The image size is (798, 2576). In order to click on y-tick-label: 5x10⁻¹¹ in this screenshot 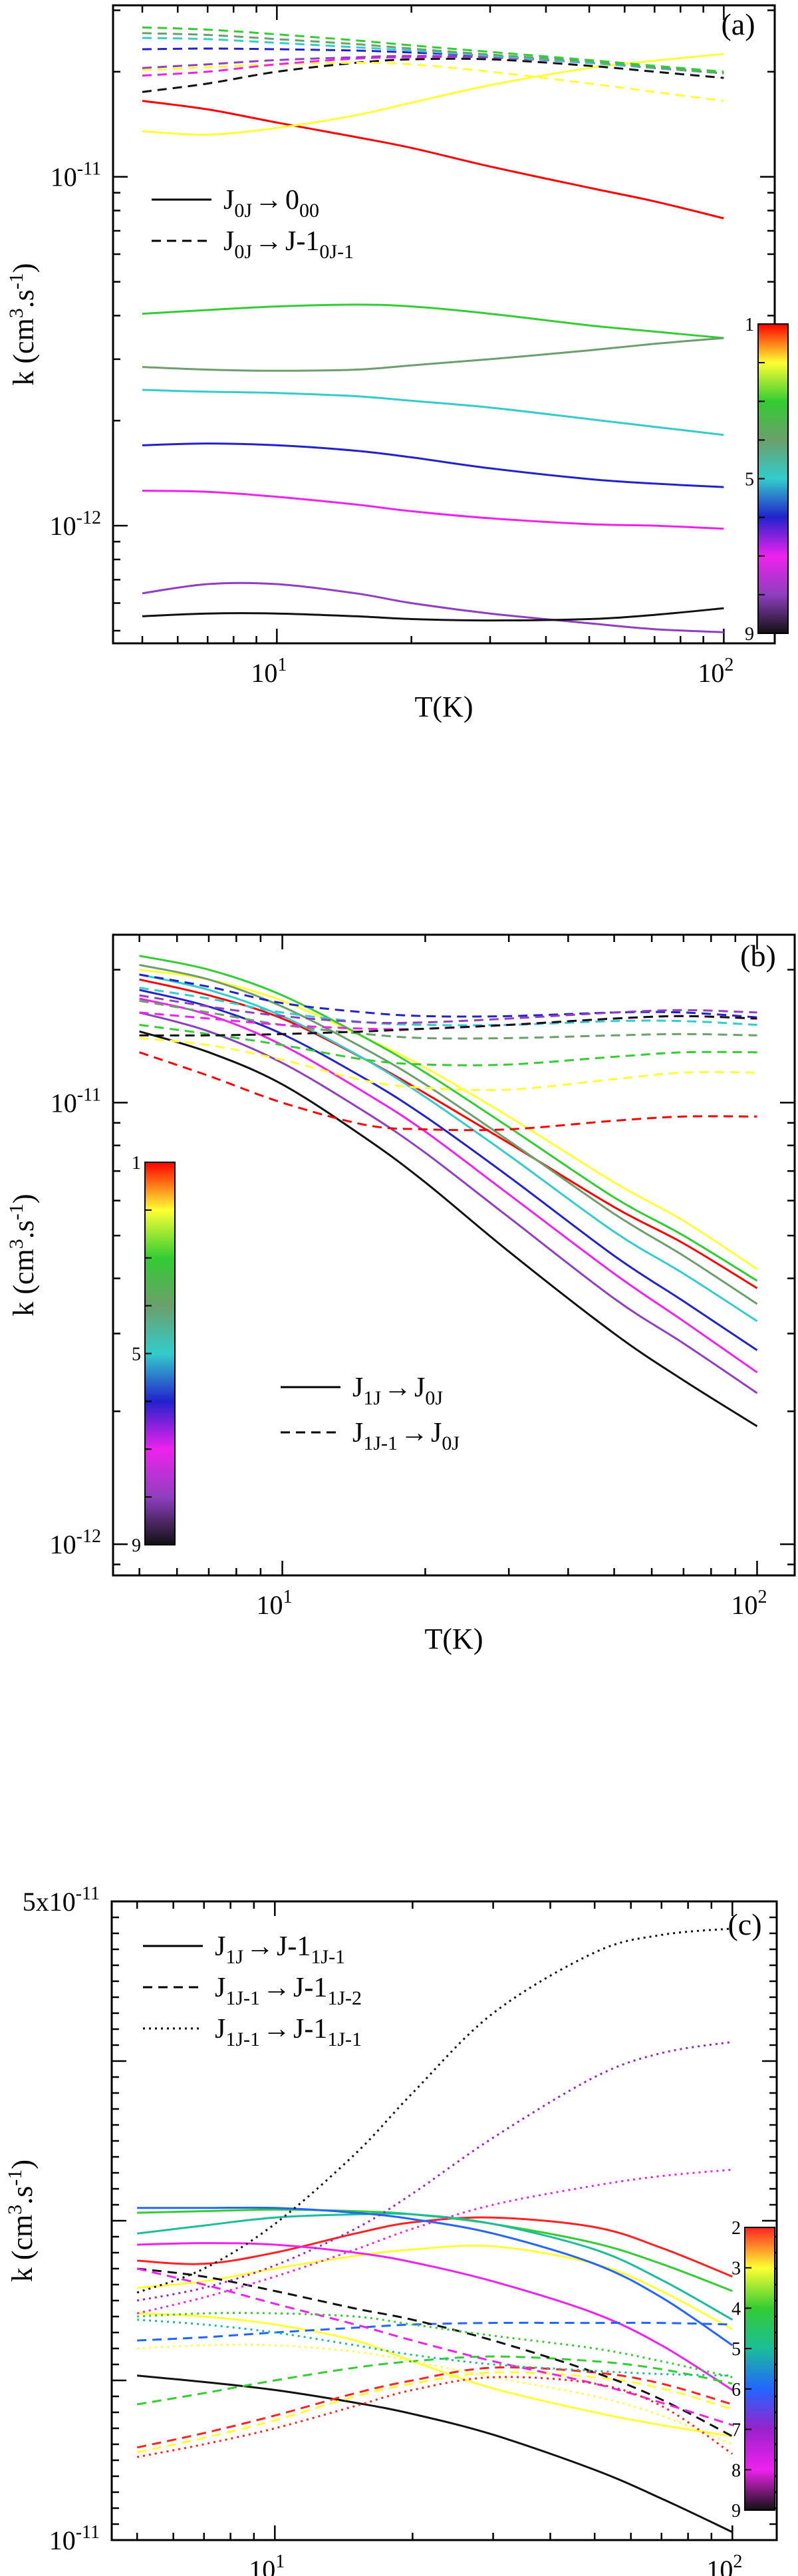, I will do `click(61, 1900)`.